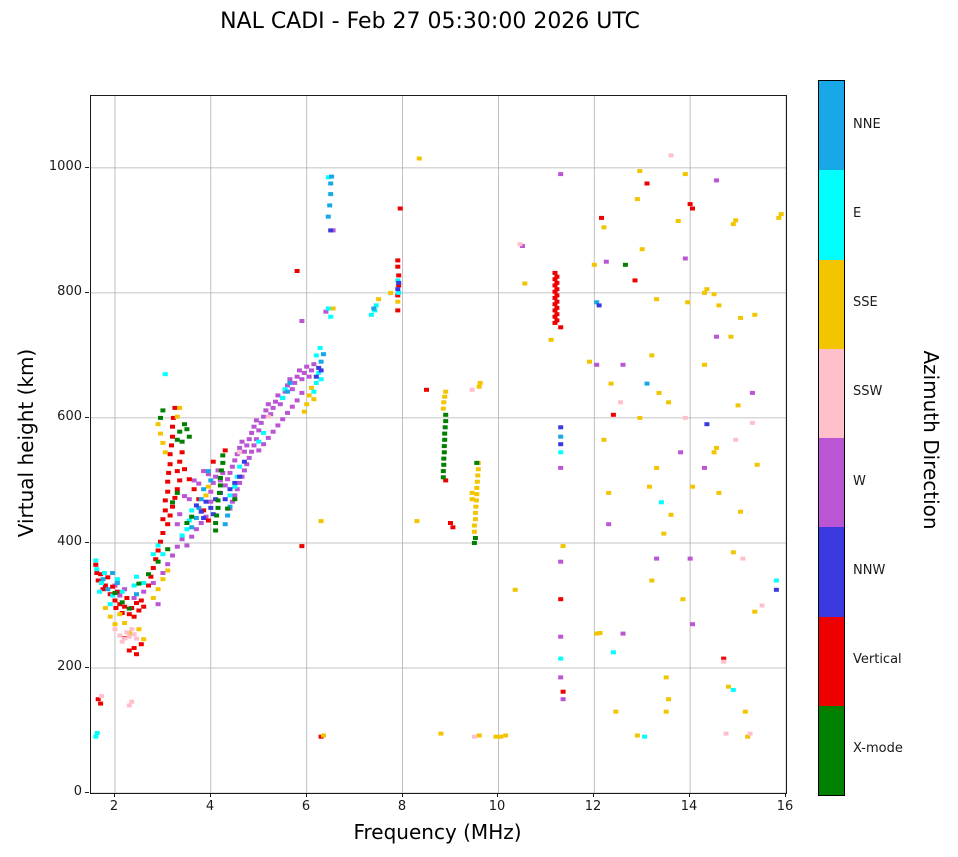 Image resolution: width=958 pixels, height=857 pixels. What do you see at coordinates (877, 659) in the screenshot?
I see `colorbar-label-vertical: Vertical` at bounding box center [877, 659].